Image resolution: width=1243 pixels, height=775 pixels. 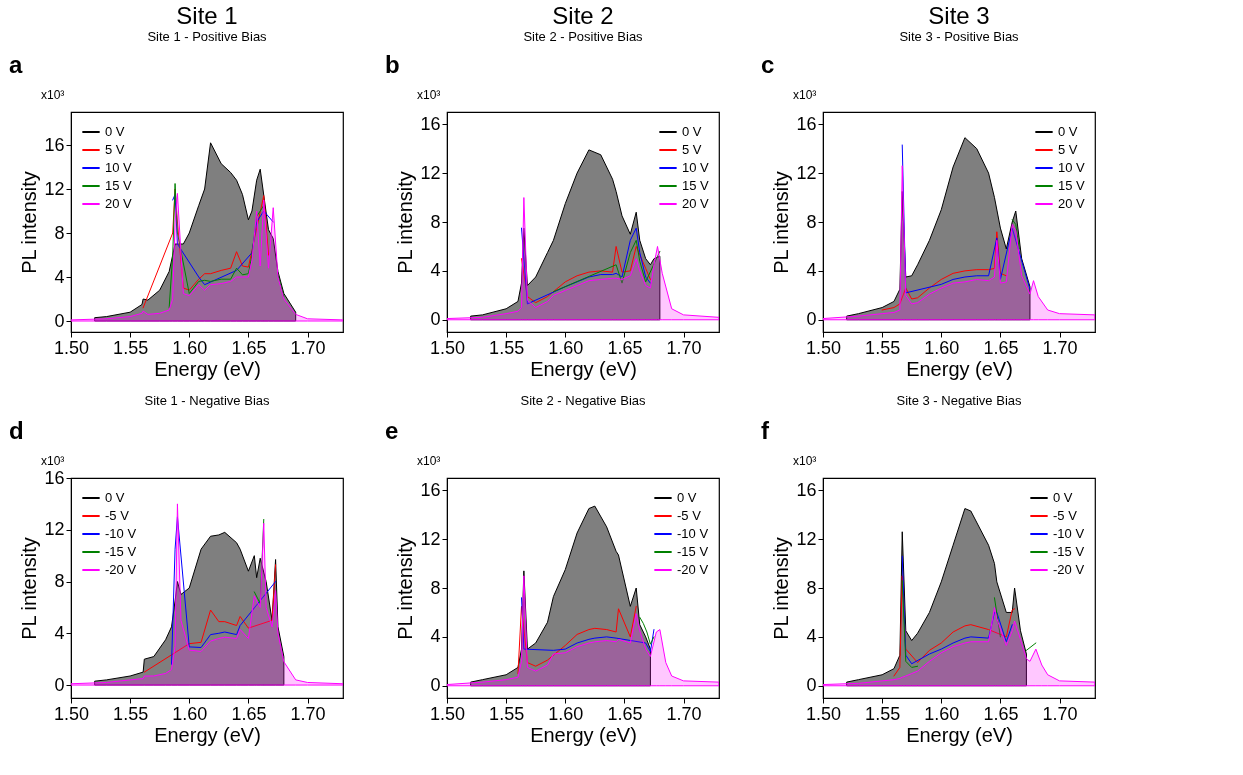 What do you see at coordinates (959, 36) in the screenshot?
I see `chart-subtitle: Site 3 - Positive Bias` at bounding box center [959, 36].